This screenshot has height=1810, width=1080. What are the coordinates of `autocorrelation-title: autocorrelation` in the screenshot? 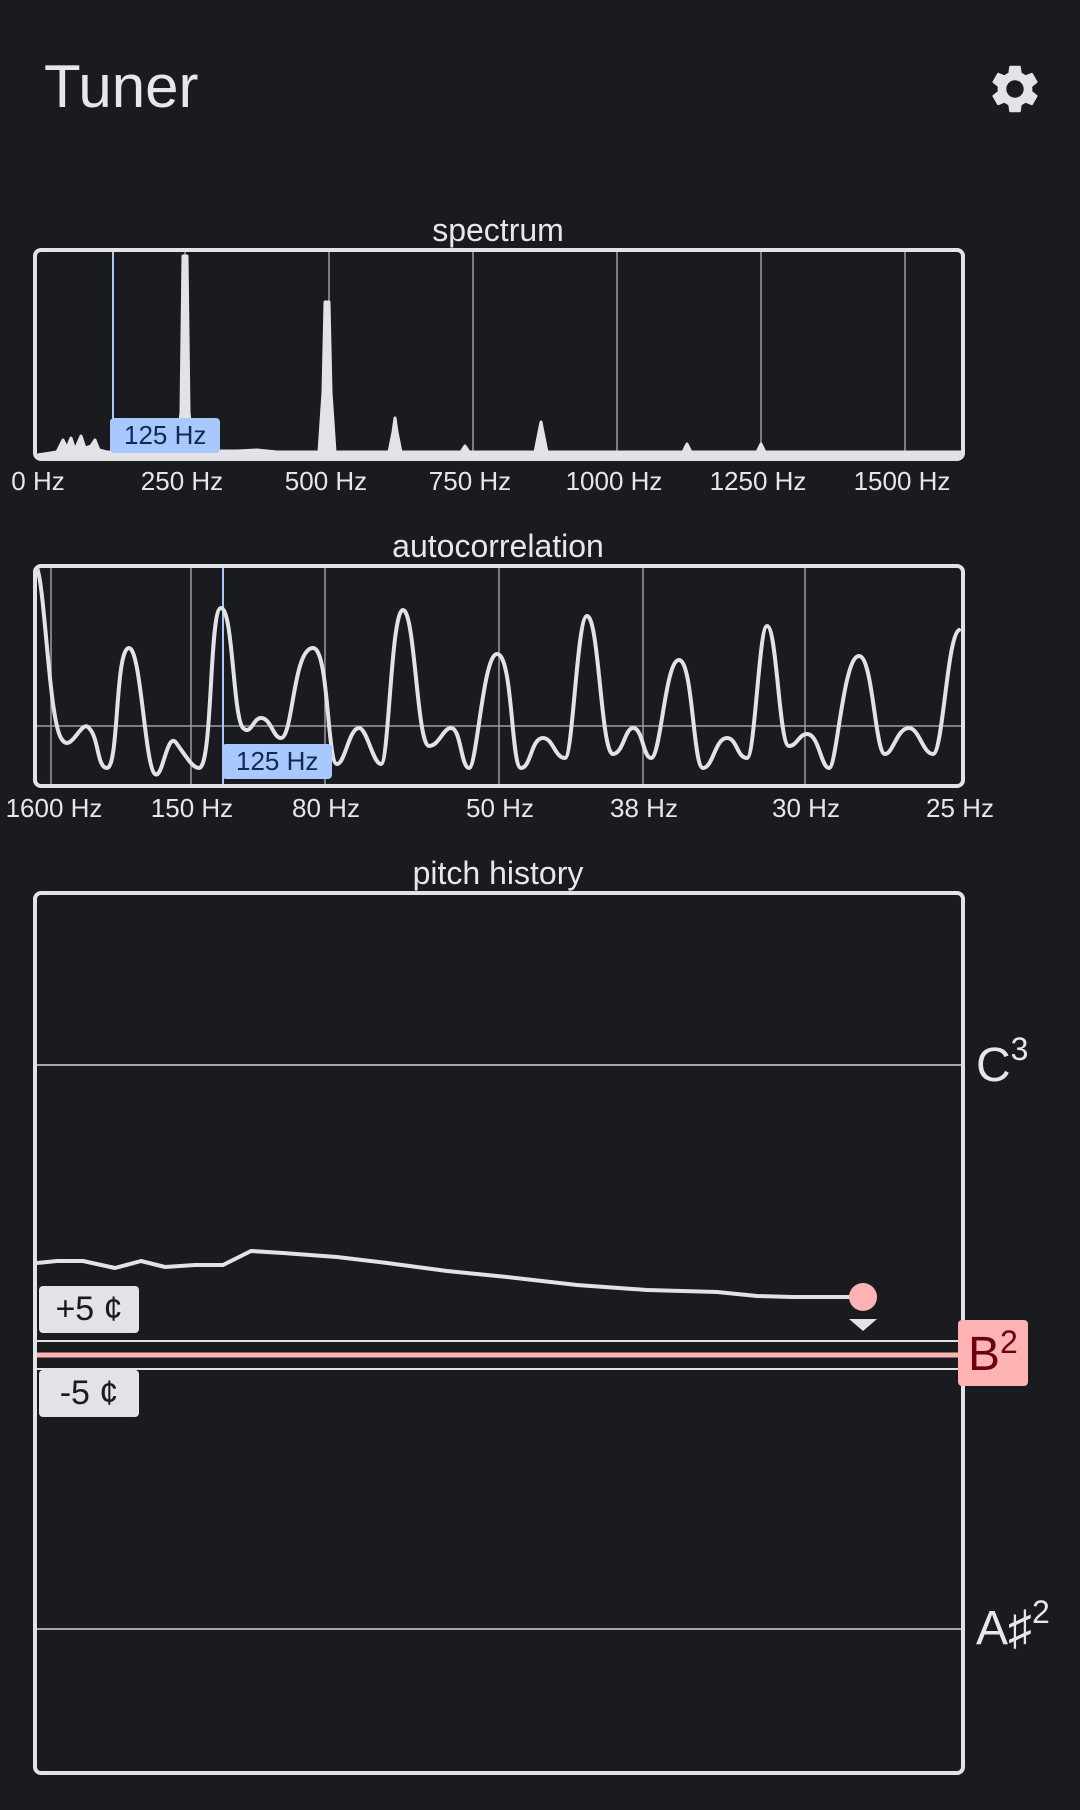 It's located at (498, 546).